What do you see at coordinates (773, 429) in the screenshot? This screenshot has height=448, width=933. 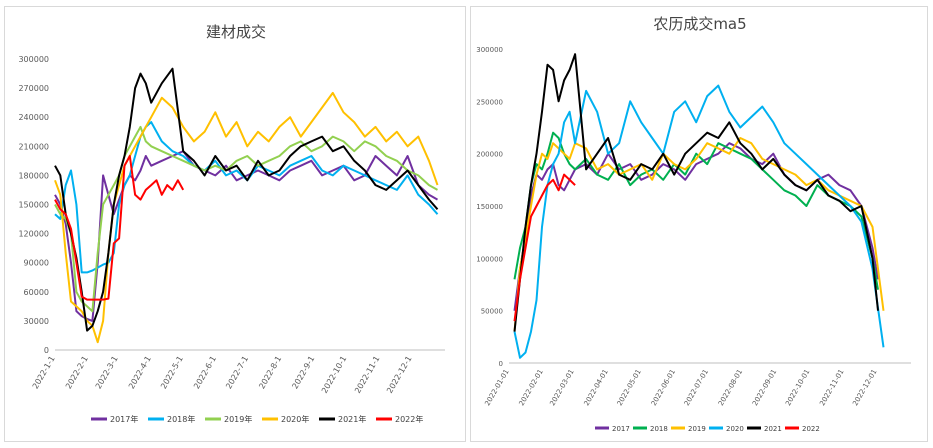 I see `legend-entry: 2021` at bounding box center [773, 429].